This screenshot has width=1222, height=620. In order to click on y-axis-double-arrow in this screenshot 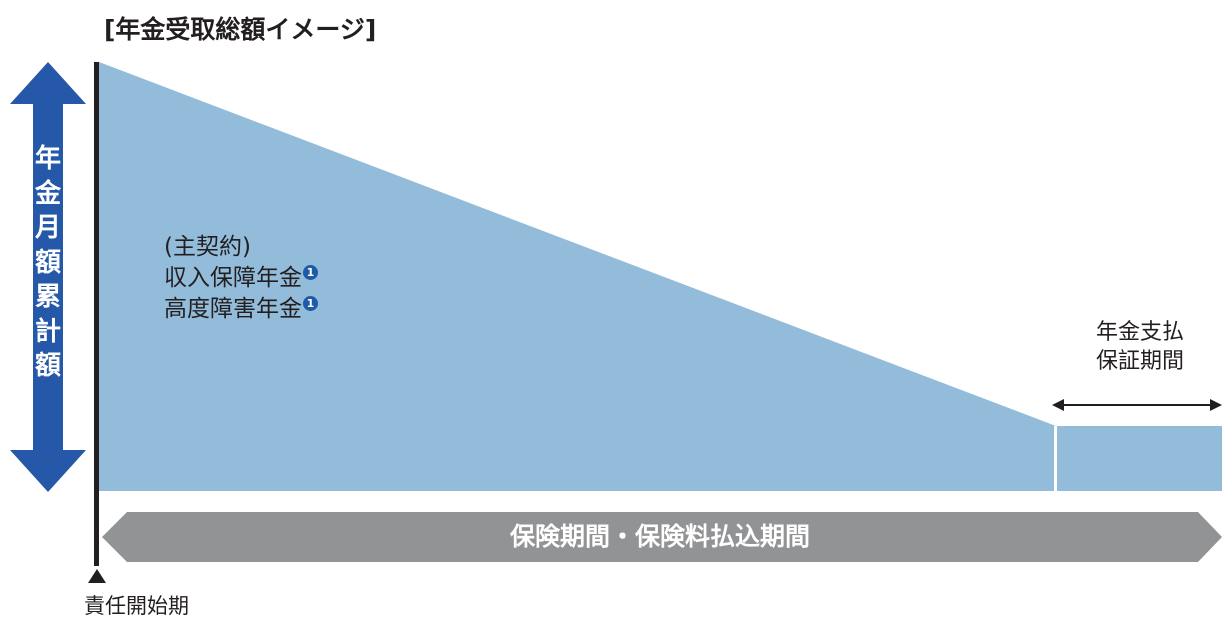, I will do `click(48, 277)`.